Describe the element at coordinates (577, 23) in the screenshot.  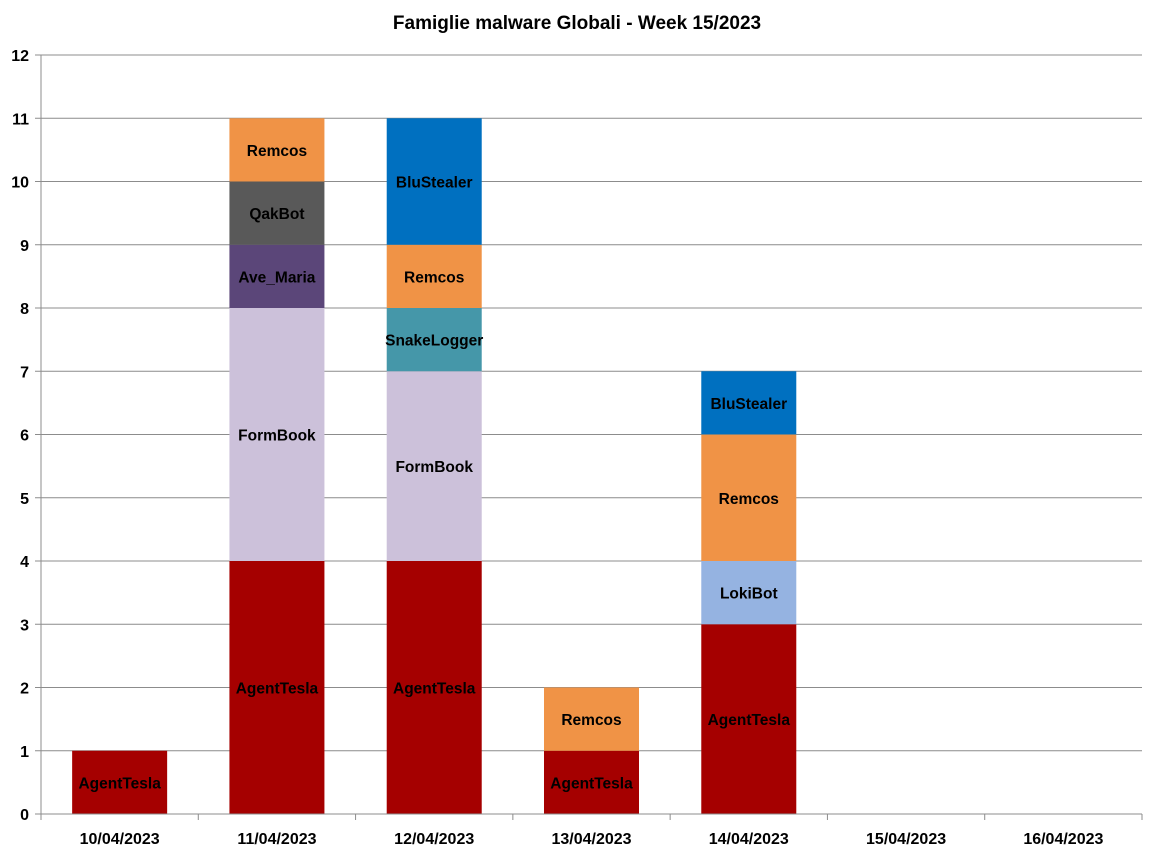
I see `chart-title: Famiglie malware Globali - Week 15/2023` at that location.